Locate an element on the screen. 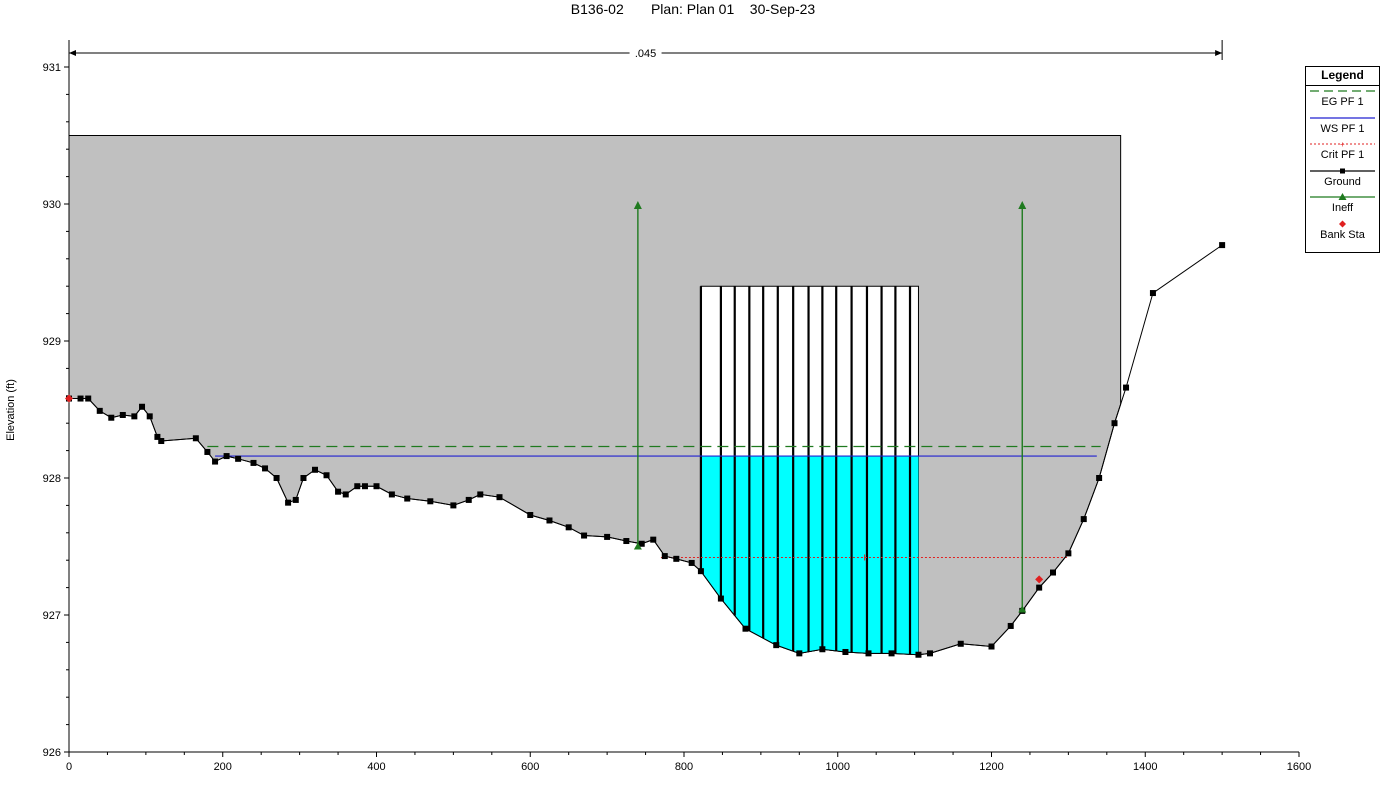 This screenshot has width=1386, height=785. legend-item-ground: Ground is located at coordinates (1342, 179).